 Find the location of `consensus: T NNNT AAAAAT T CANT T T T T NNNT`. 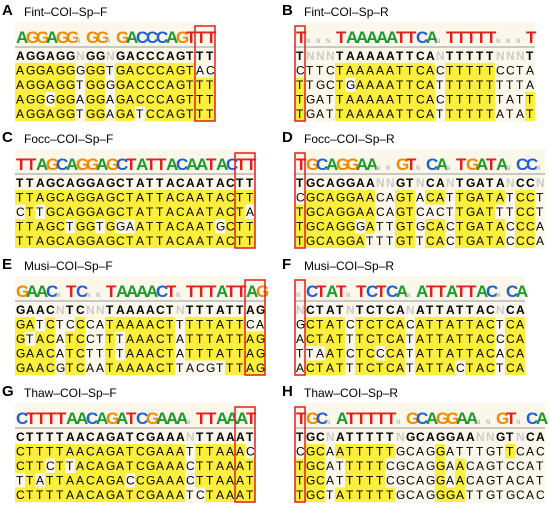

consensus: T NNNT AAAAAT T CANT T T T T NNNT is located at coordinates (415, 56).